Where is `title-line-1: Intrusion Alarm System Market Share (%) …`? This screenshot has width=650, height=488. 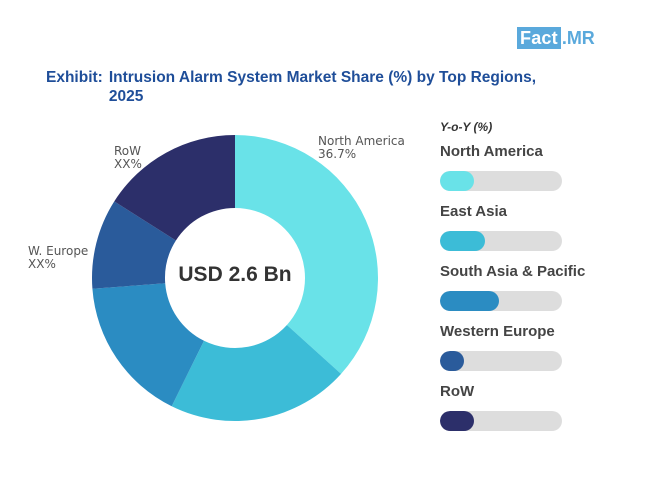 title-line-1: Intrusion Alarm System Market Share (%) … is located at coordinates (322, 77).